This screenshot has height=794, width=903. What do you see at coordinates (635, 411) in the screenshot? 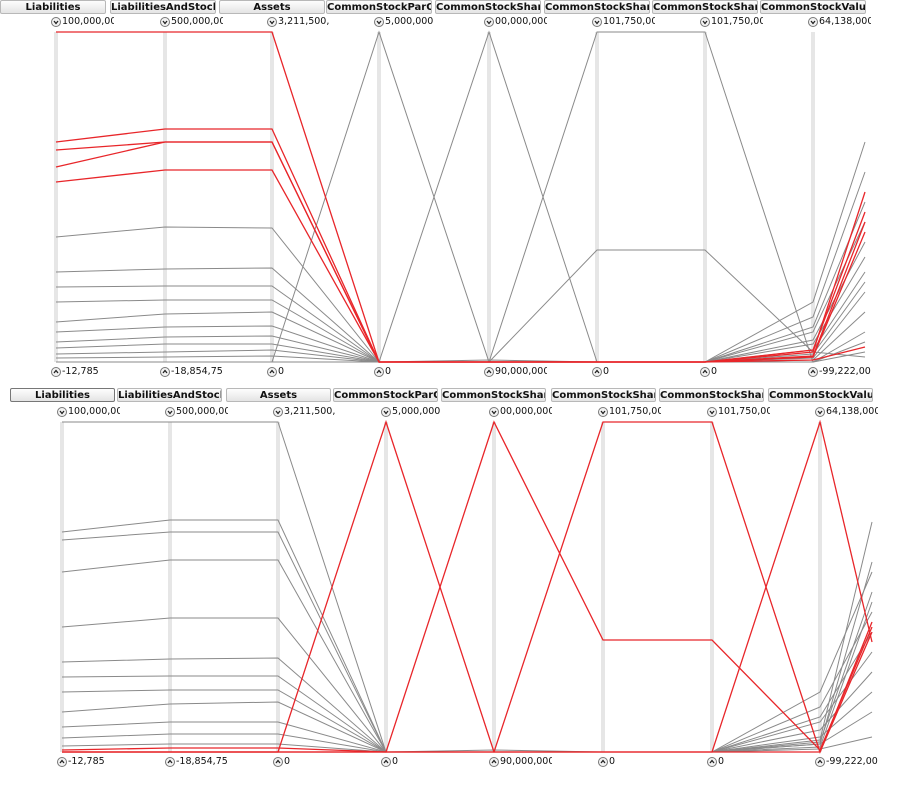
I see `axis-max-label: 101,750,00` at bounding box center [635, 411].